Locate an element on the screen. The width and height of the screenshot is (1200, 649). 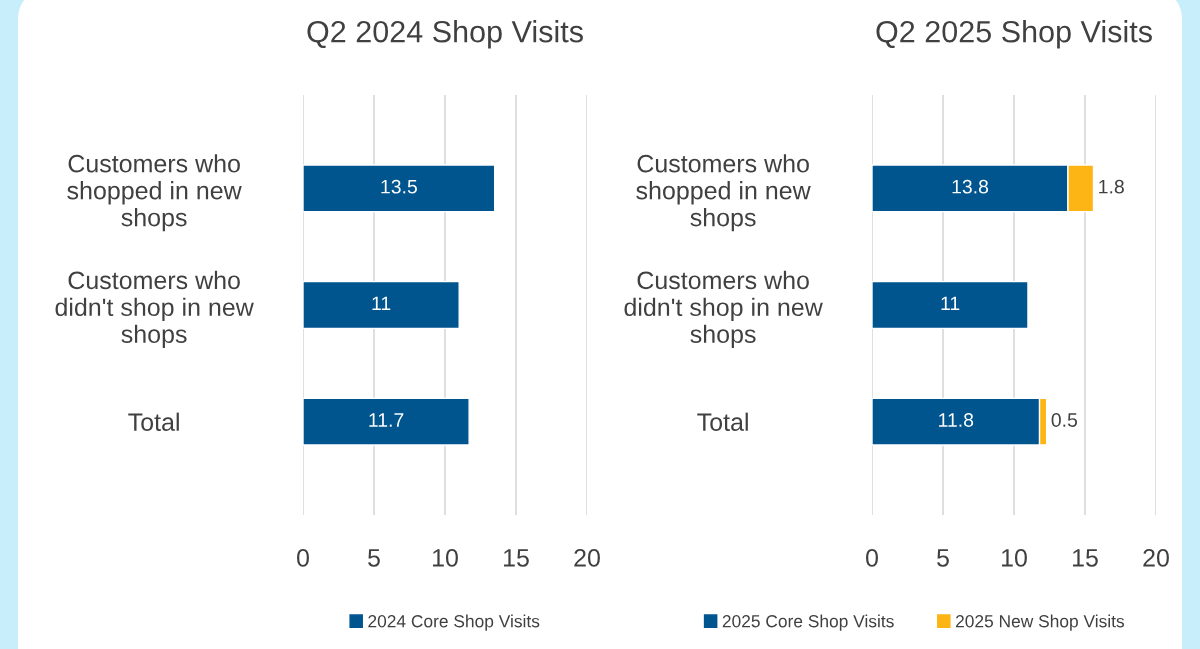
chart-title: Q2 2025 Shop Visits is located at coordinates (1014, 34).